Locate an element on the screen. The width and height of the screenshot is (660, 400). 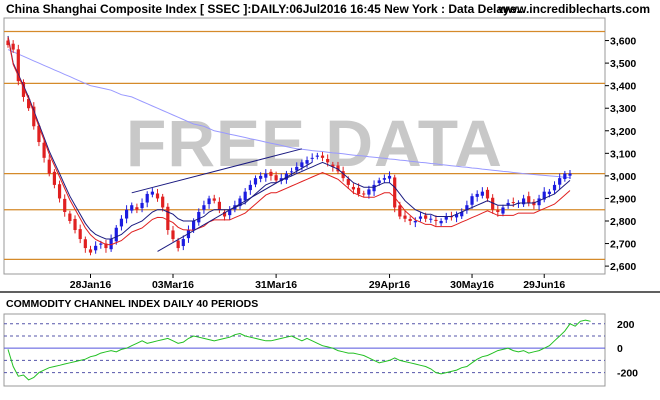
site-url: www.incrediblecharts.com is located at coordinates (574, 9).